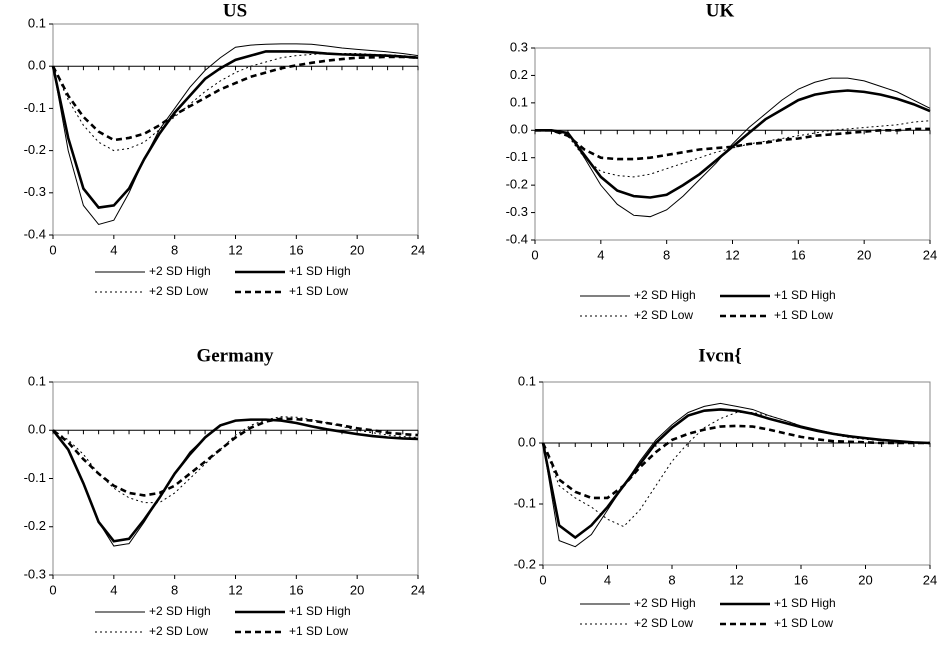 The image size is (941, 660). What do you see at coordinates (235, 355) in the screenshot?
I see `chart-title: Germany` at bounding box center [235, 355].